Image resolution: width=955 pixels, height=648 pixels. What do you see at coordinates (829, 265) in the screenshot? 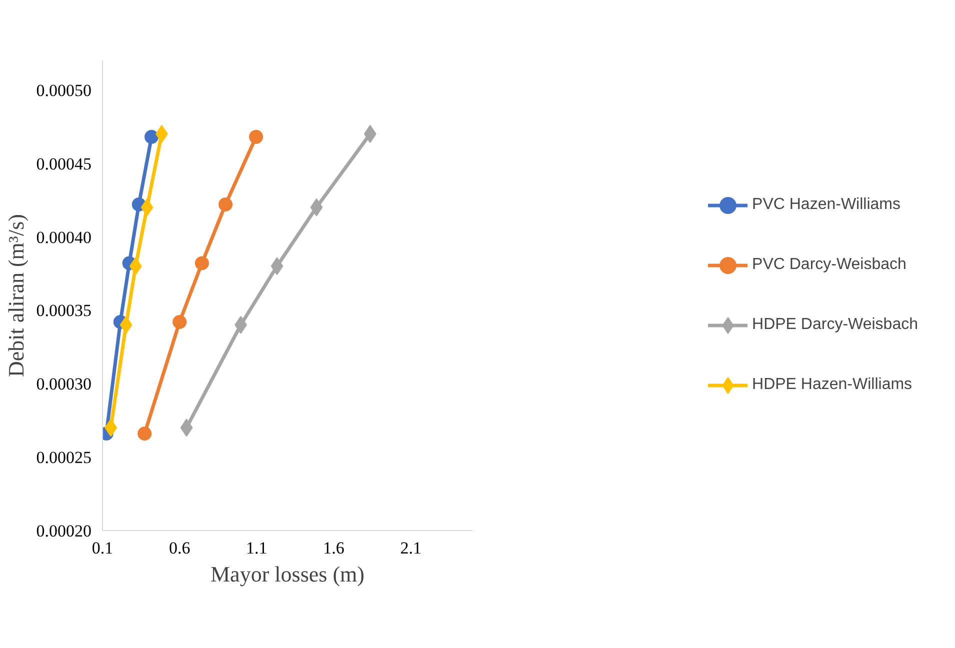
I see `legend-label: PVC Darcy-Weisbach` at bounding box center [829, 265].